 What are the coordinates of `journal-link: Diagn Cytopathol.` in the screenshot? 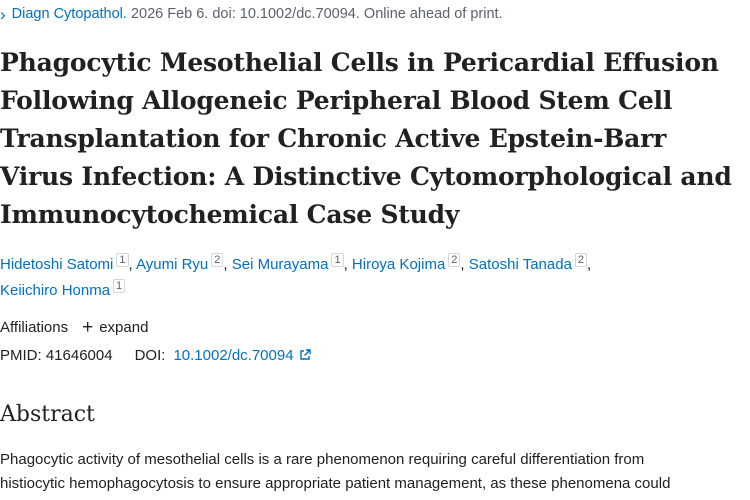 It's located at (69, 14).